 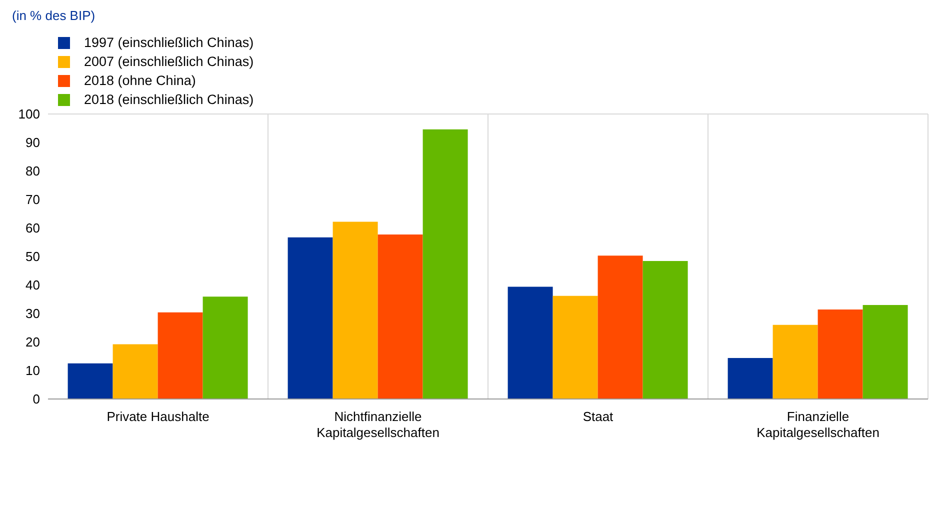 I want to click on y-tick-label: 0, so click(x=36, y=399).